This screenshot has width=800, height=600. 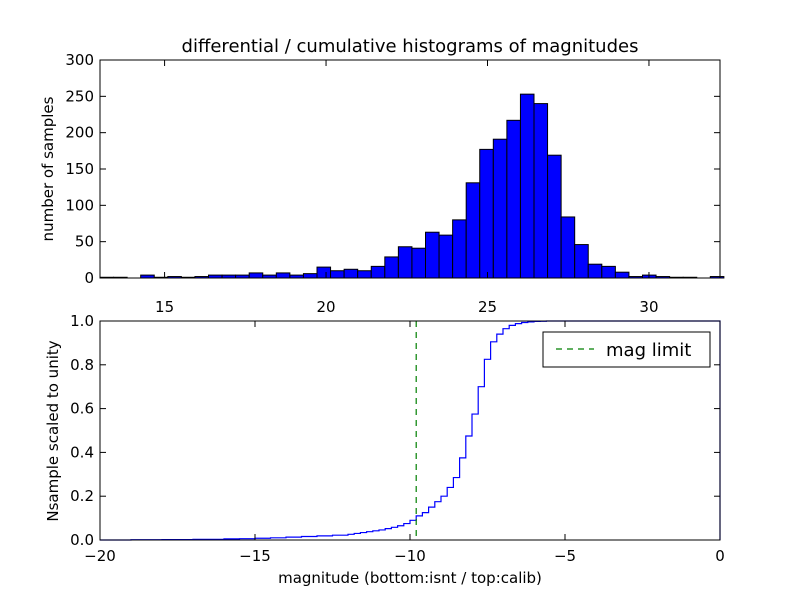 What do you see at coordinates (410, 556) in the screenshot?
I see `x-tick-label: −10` at bounding box center [410, 556].